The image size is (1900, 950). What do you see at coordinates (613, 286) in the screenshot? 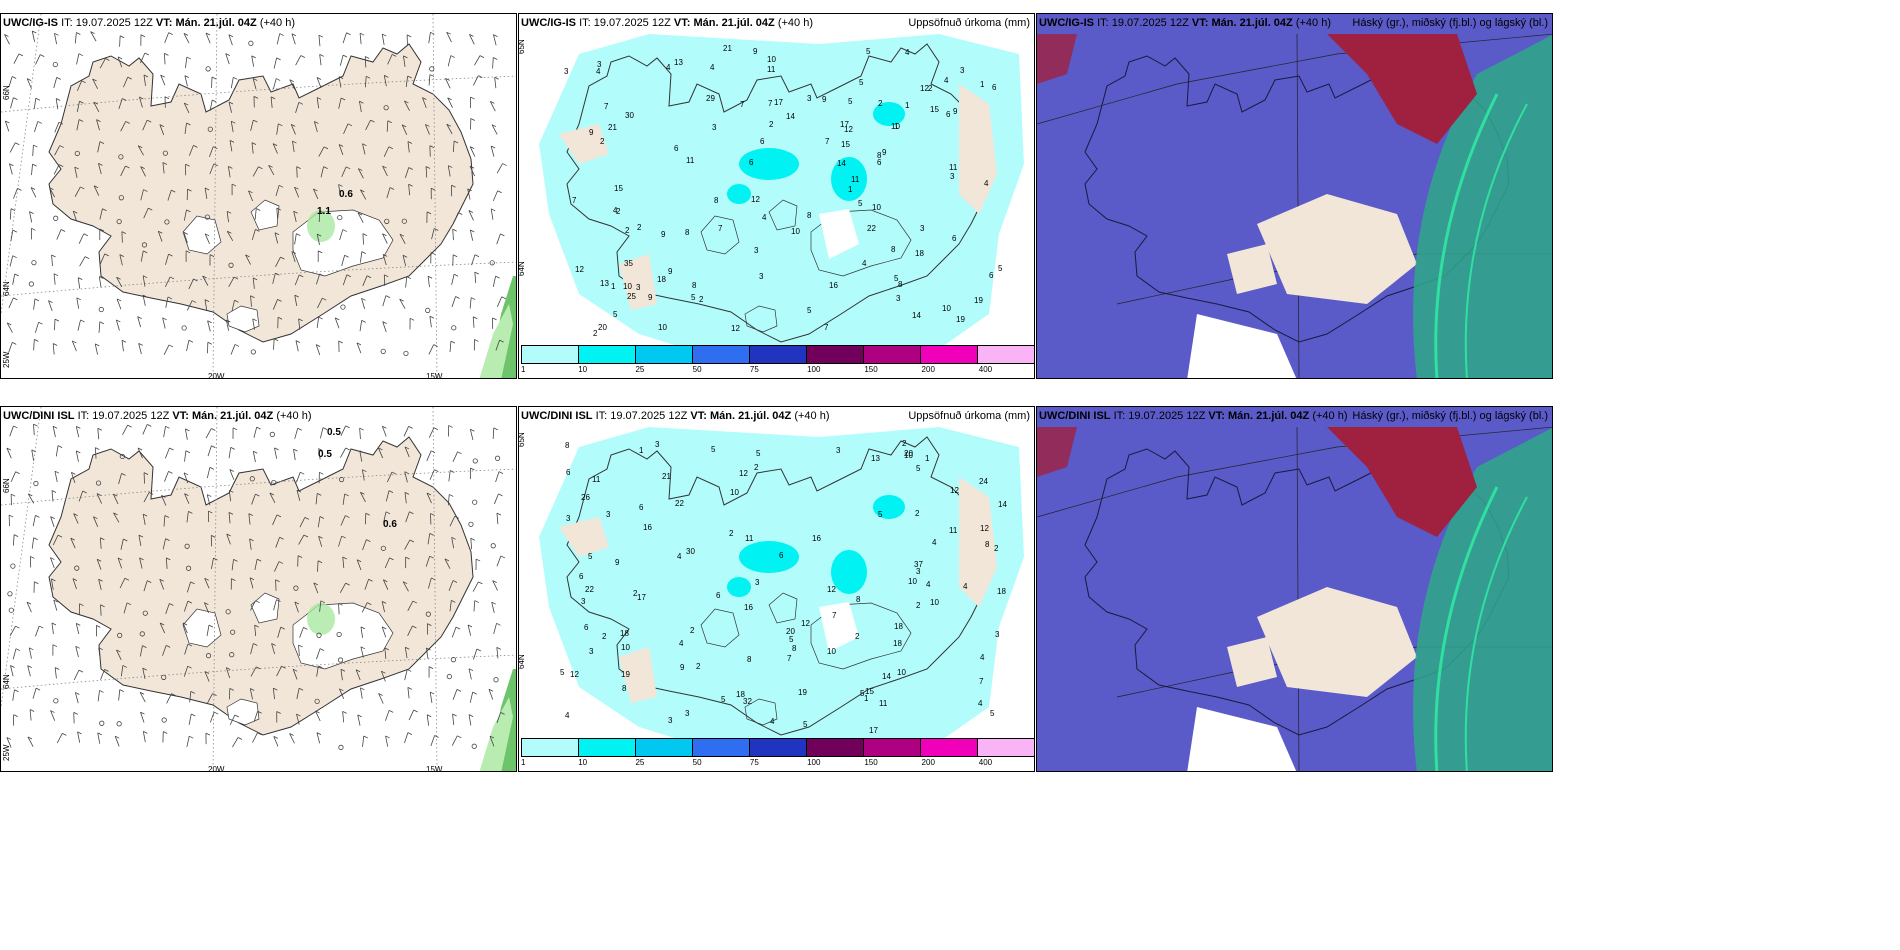
I see `precip-value-label: 1` at bounding box center [613, 286].